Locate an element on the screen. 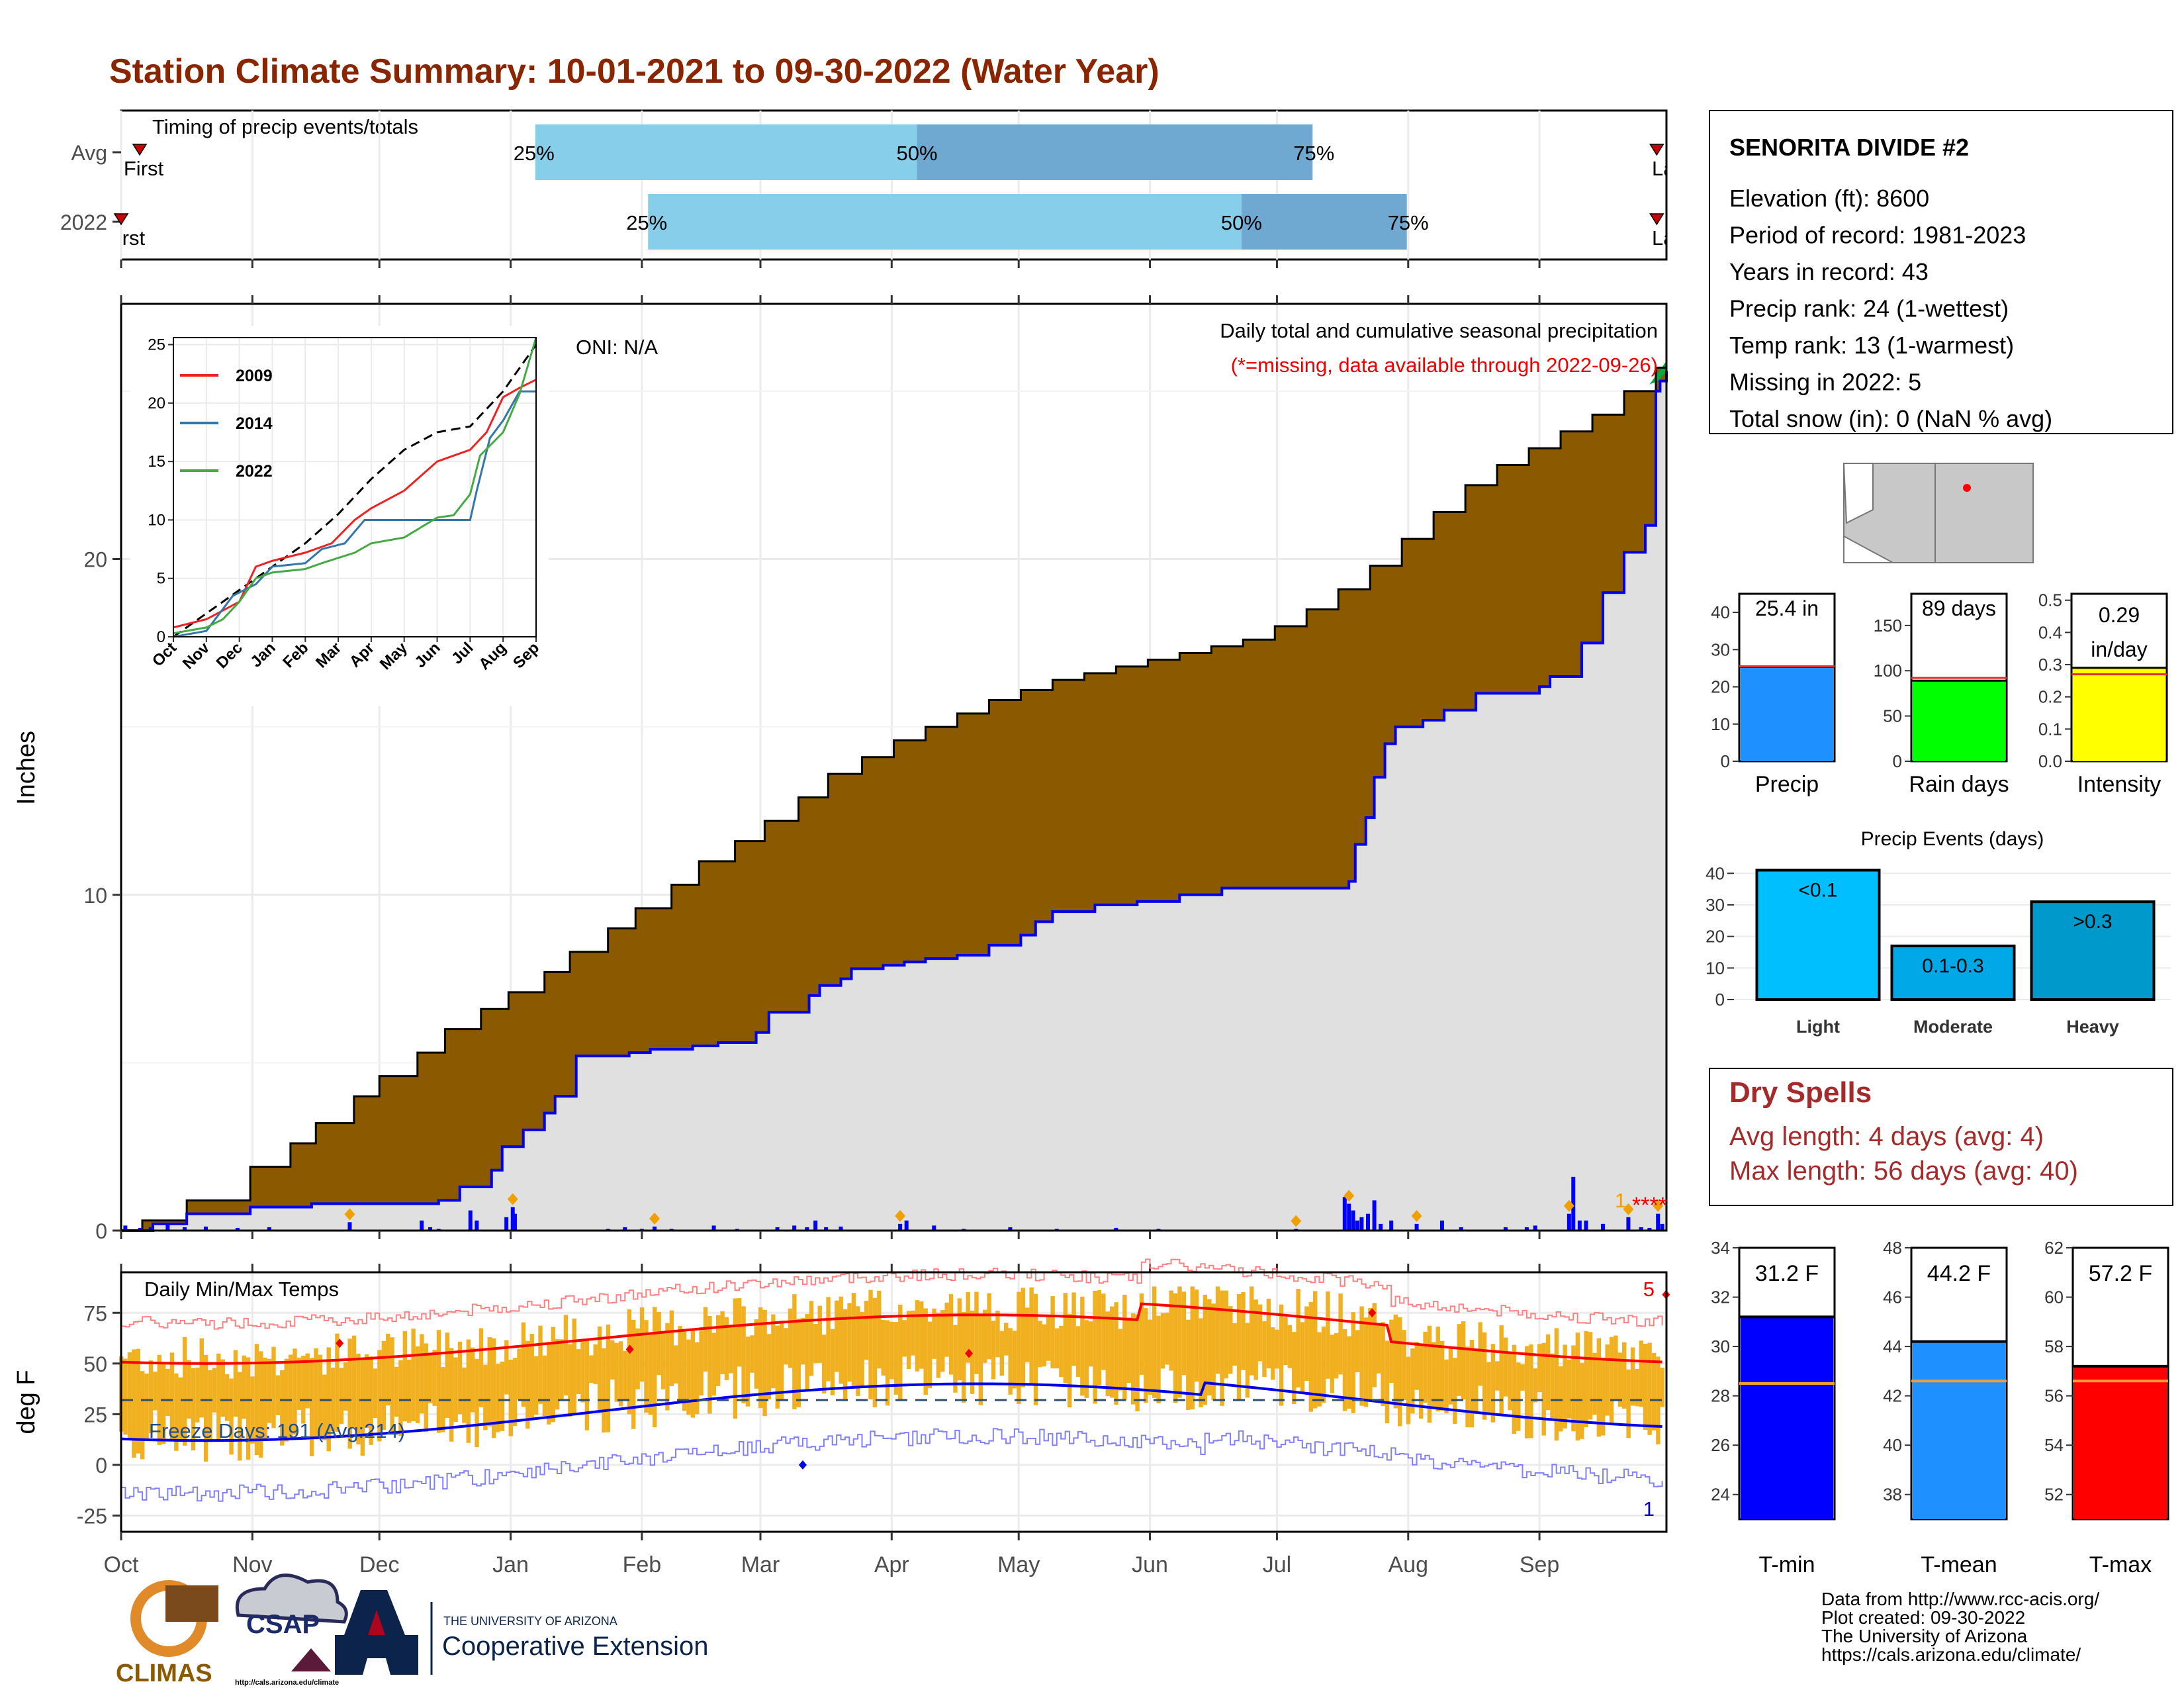 The height and width of the screenshot is (1688, 2184). footer-line: The University of Arizona is located at coordinates (1925, 1636).